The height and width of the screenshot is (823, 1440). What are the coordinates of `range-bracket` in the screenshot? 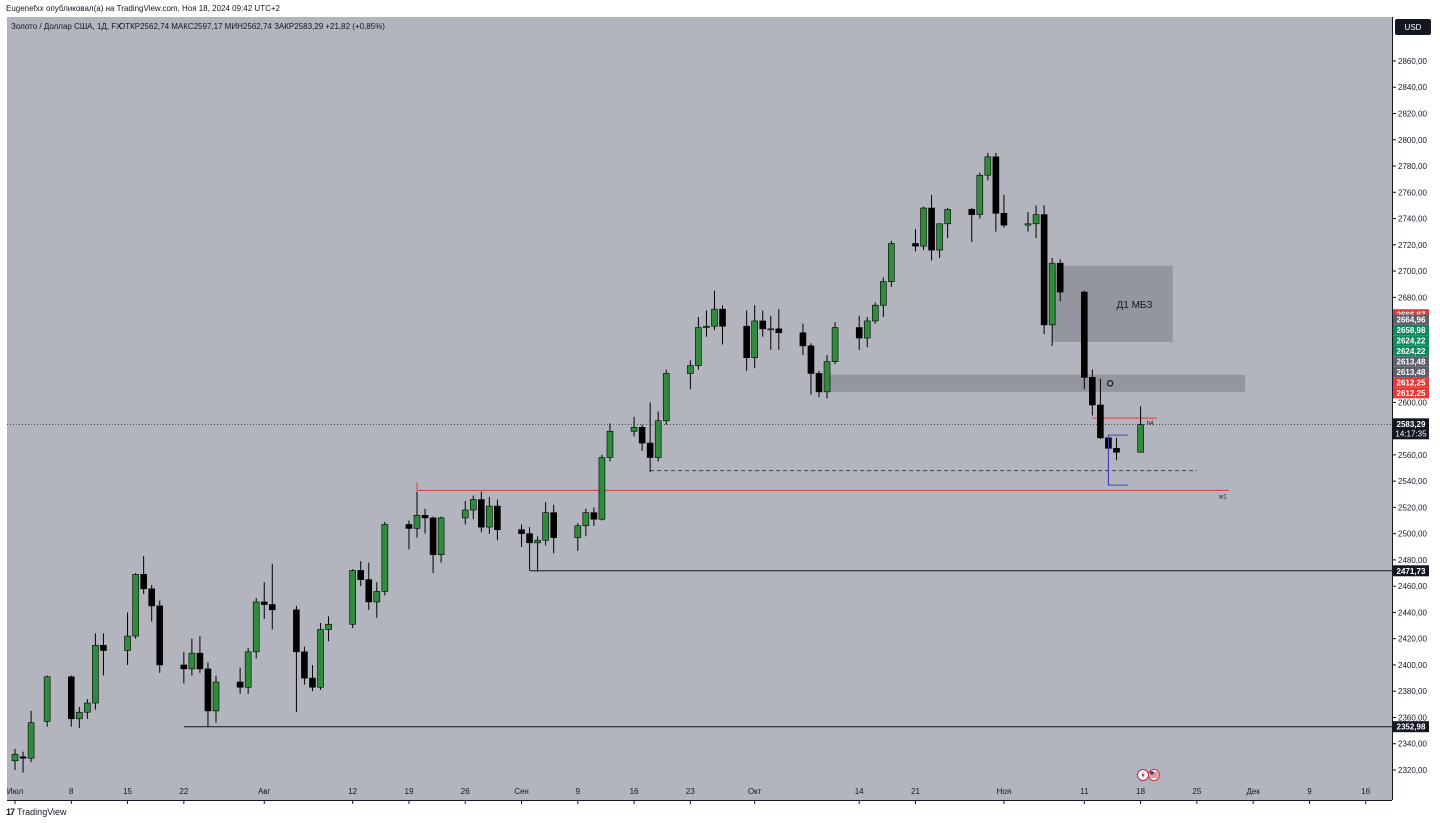 It's located at (1118, 460).